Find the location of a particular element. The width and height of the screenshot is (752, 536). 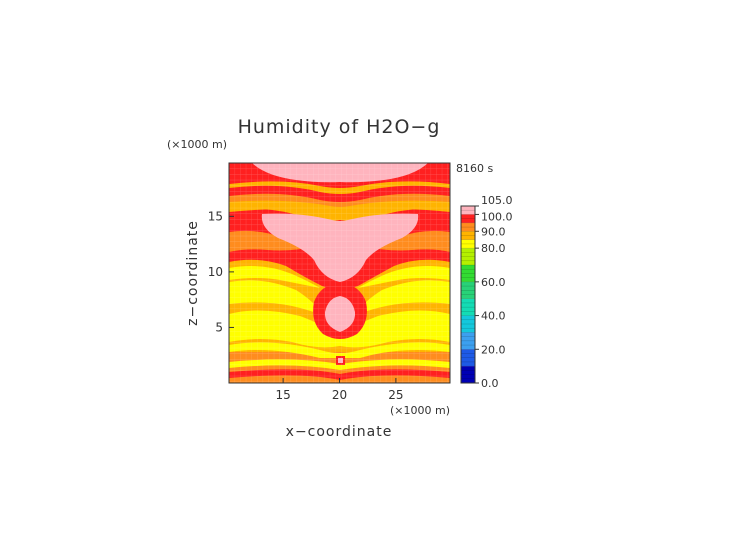

colorbar-tick-label: 105.0 is located at coordinates (497, 200).